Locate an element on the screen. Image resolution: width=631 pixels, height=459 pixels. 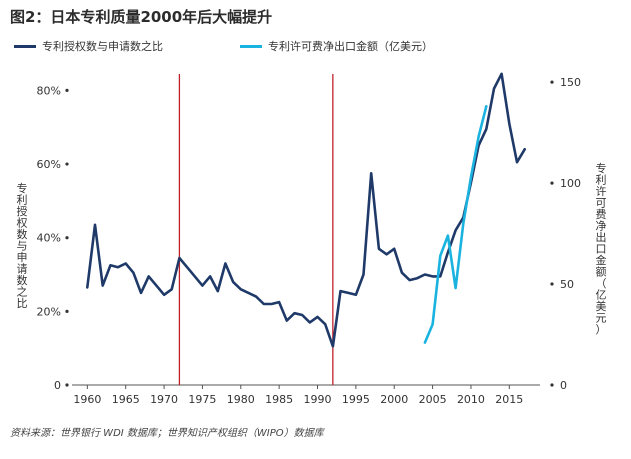
y-left-tick-label-3: 60% is located at coordinates (49, 164).